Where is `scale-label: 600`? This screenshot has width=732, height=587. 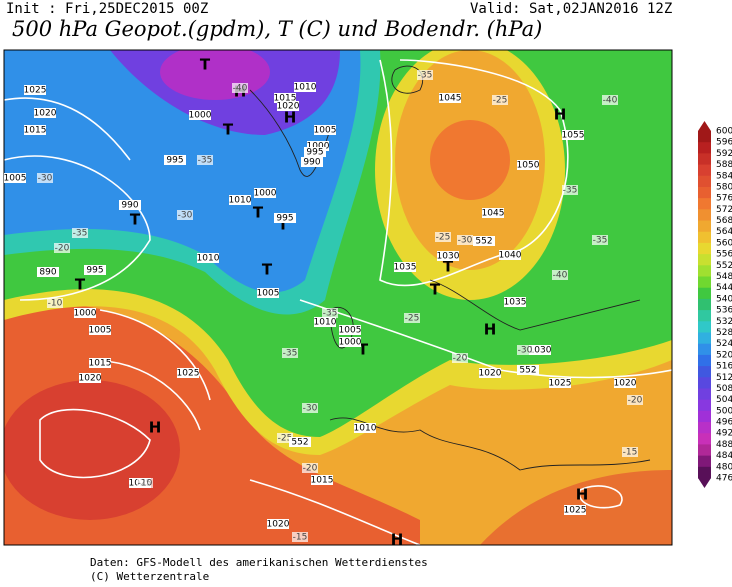
scale-label: 600 is located at coordinates (724, 132).